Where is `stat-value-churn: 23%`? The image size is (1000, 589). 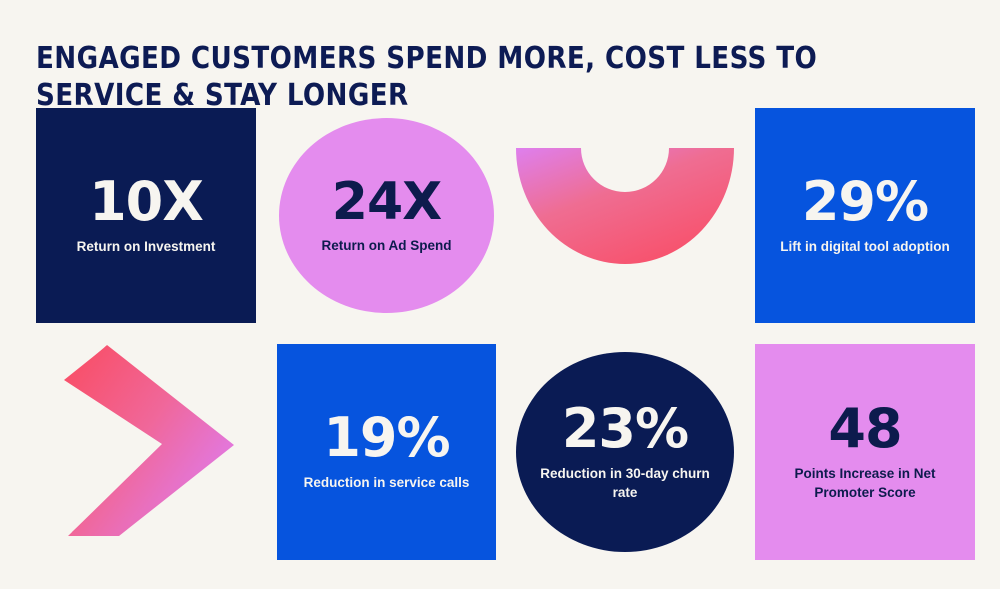 stat-value-churn: 23% is located at coordinates (625, 429).